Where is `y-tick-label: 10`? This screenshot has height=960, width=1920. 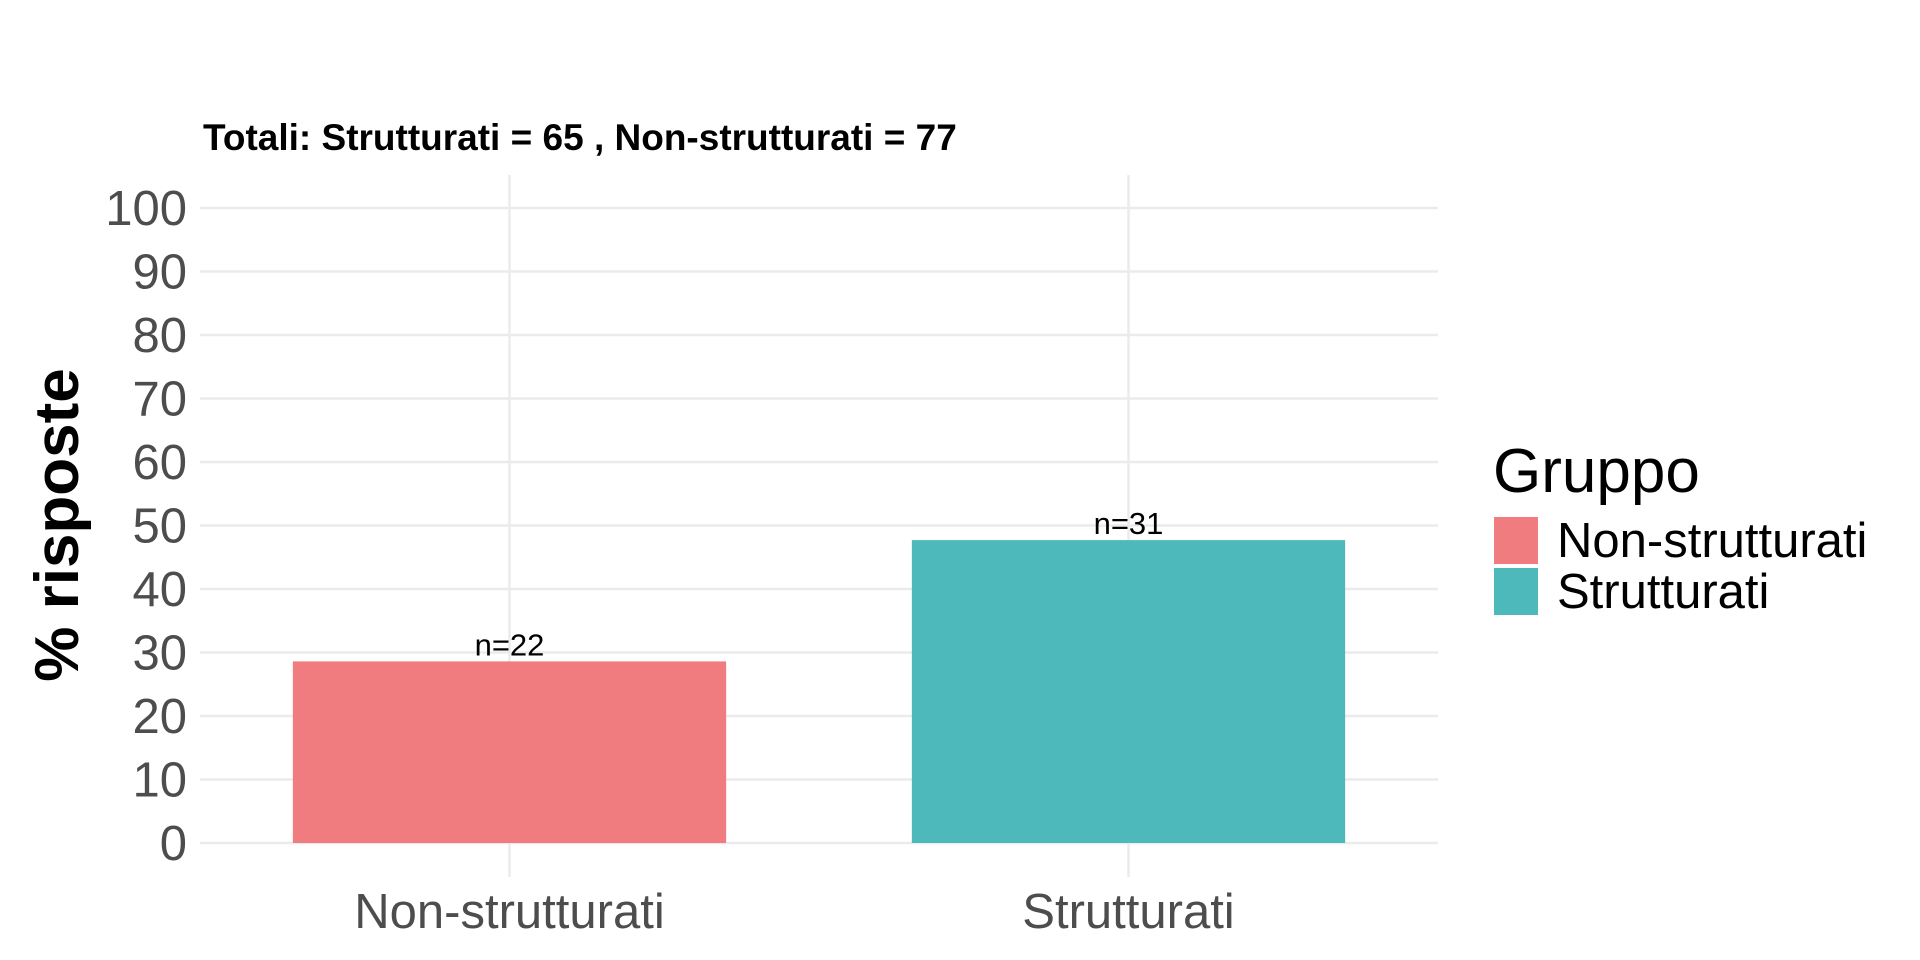
y-tick-label: 10 is located at coordinates (159, 781).